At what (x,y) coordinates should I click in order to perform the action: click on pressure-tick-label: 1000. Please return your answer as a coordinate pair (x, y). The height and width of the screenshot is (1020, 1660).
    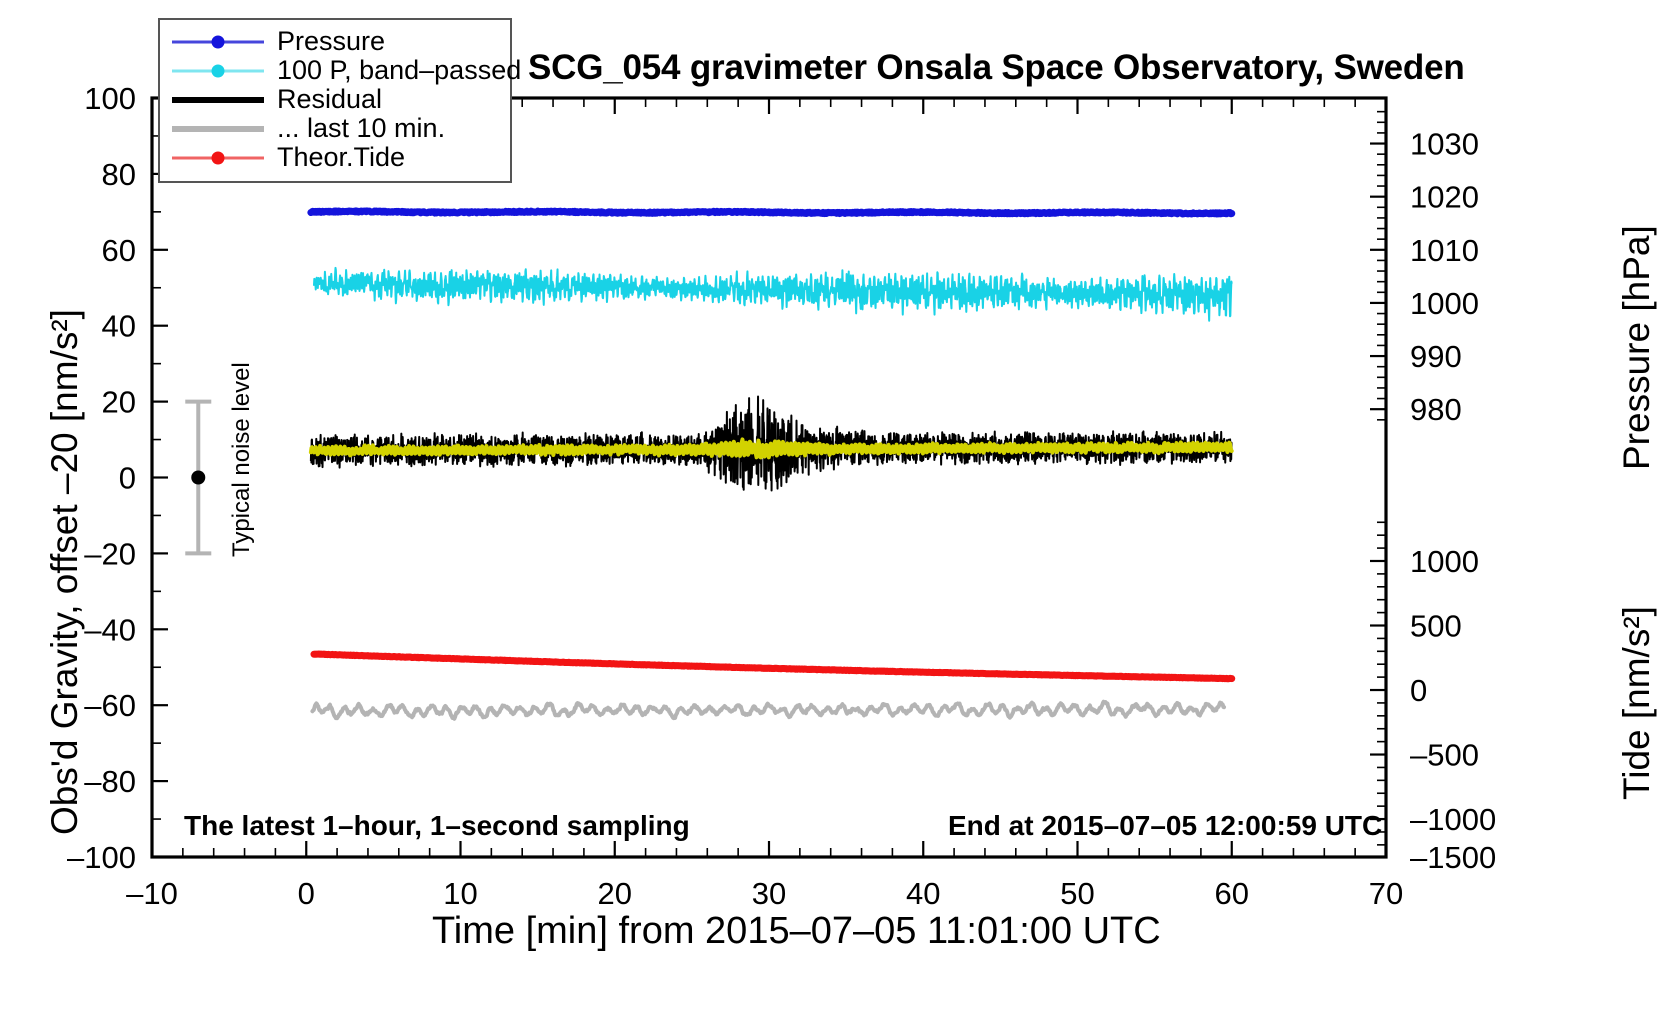
    Looking at the image, I should click on (1444, 303).